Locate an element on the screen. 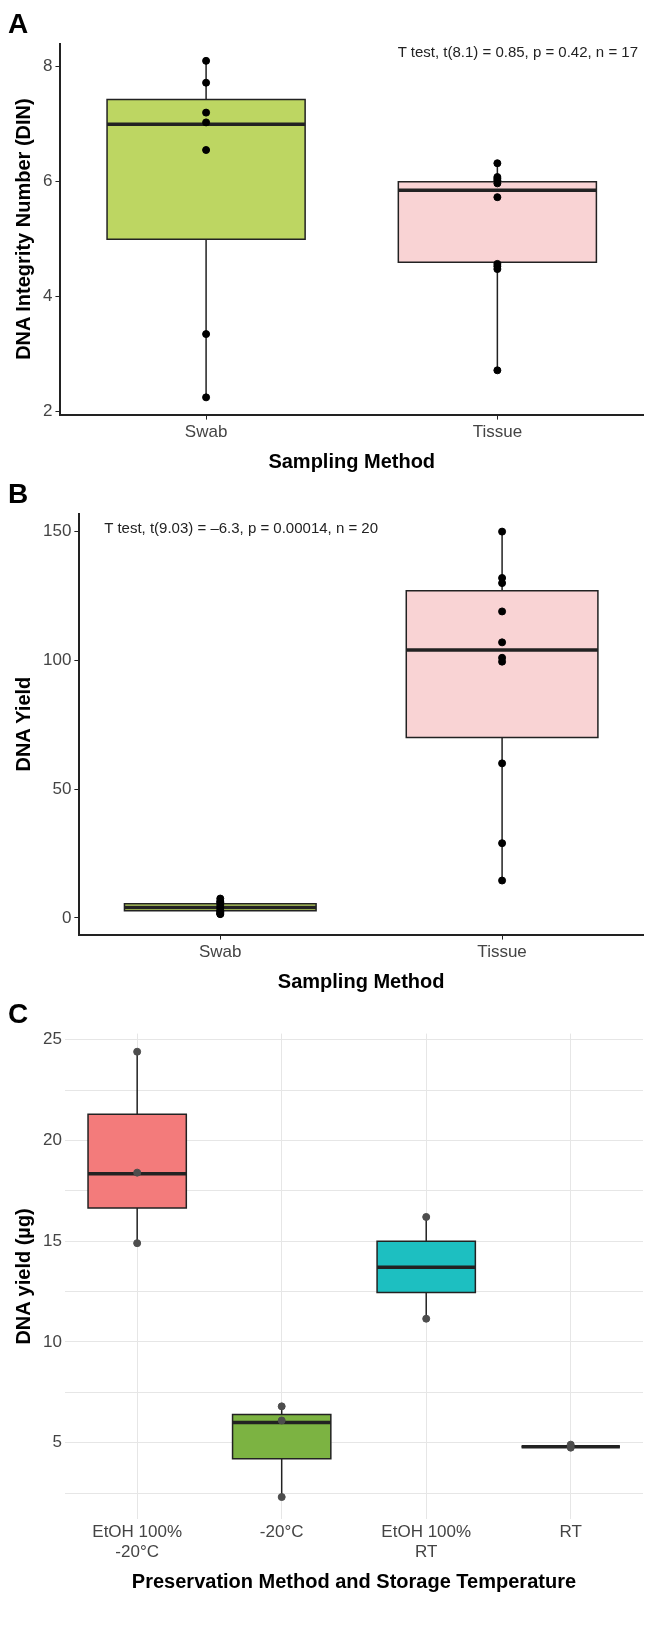 This screenshot has height=1633, width=661. y-tick-label: 50 is located at coordinates (62, 788).